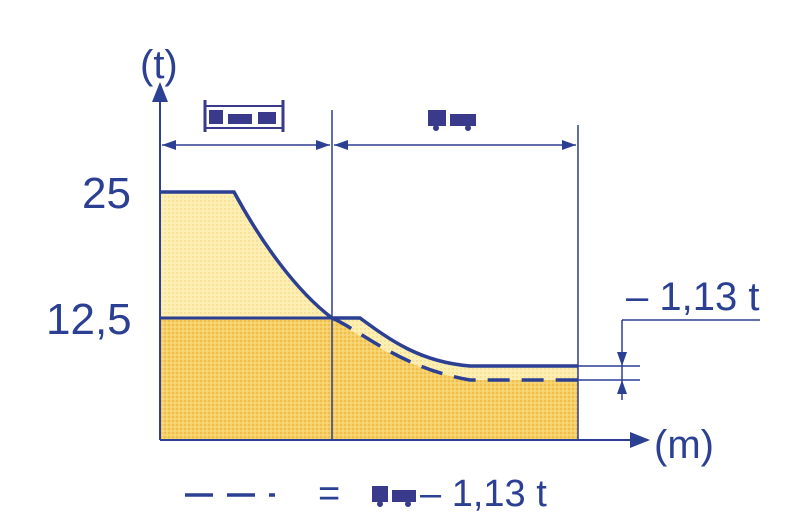 Image resolution: width=786 pixels, height=516 pixels. Describe the element at coordinates (246, 145) in the screenshot. I see `dimension-left` at that location.